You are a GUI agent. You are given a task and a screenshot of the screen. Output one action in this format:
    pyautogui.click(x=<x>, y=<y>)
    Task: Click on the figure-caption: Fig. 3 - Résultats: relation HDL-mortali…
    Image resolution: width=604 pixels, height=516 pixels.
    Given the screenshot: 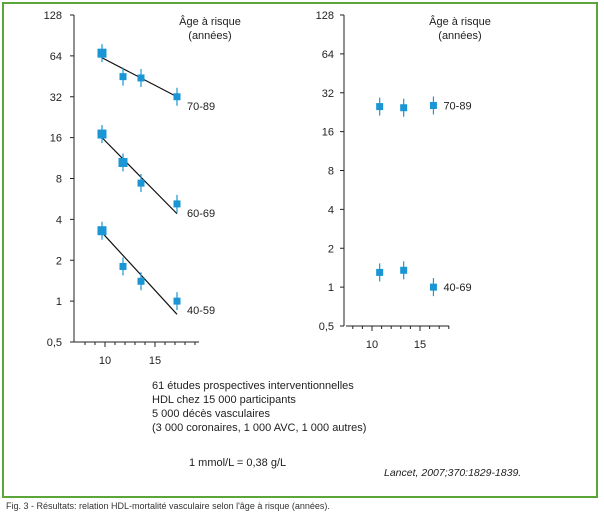 What is the action you would take?
    pyautogui.click(x=168, y=506)
    